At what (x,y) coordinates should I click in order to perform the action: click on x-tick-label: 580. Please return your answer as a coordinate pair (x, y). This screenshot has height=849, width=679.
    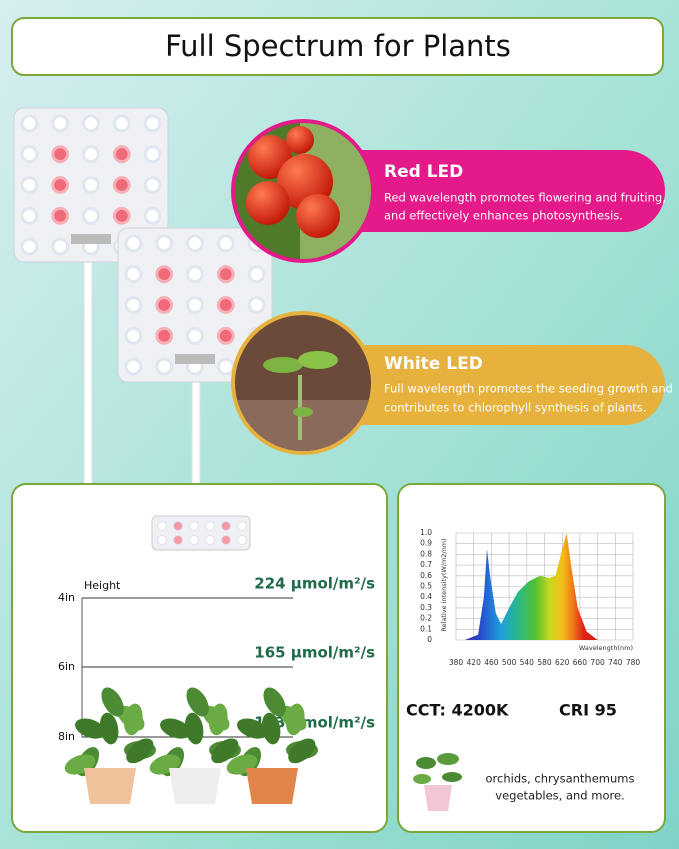
    Looking at the image, I should click on (544, 662).